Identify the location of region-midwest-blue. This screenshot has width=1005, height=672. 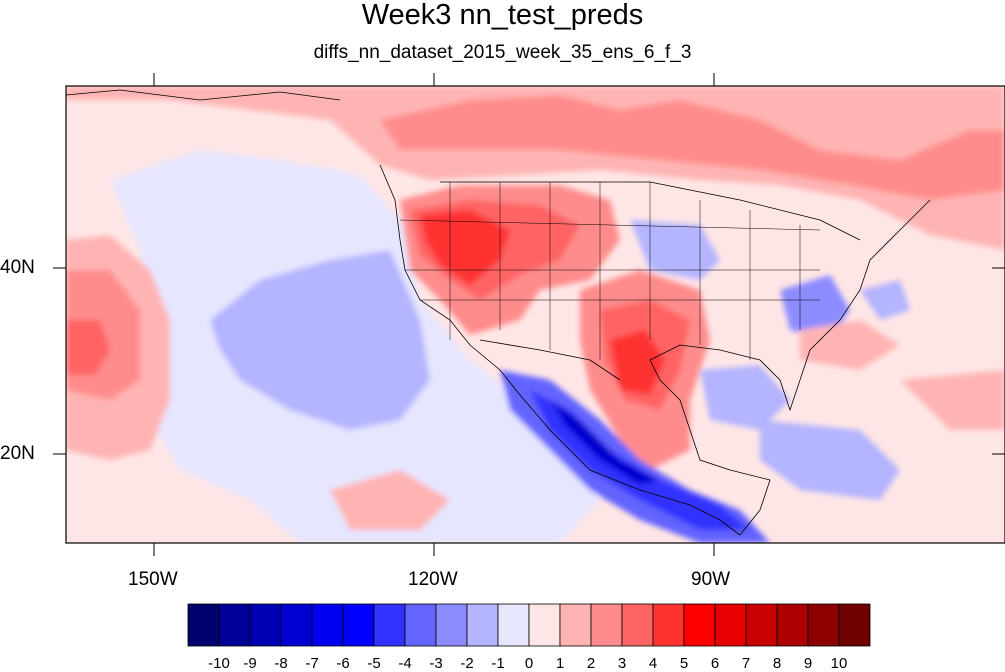
(675, 250).